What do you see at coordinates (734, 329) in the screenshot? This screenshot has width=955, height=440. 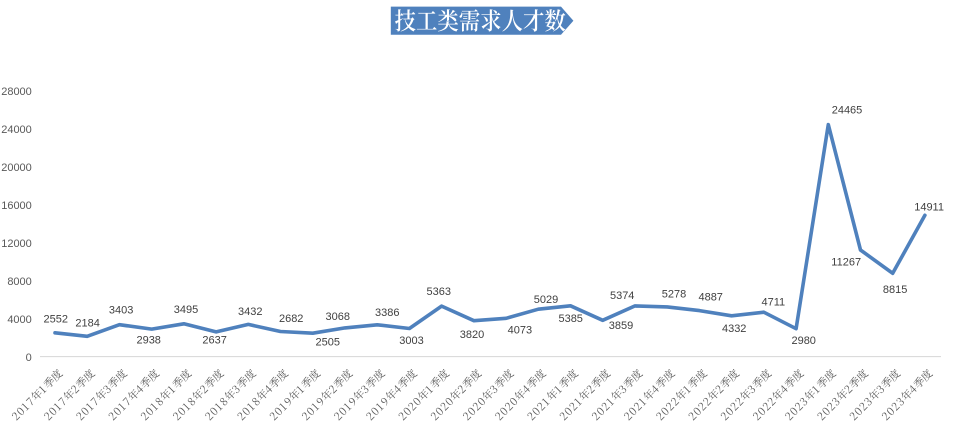 I see `svg-text: 4332` at bounding box center [734, 329].